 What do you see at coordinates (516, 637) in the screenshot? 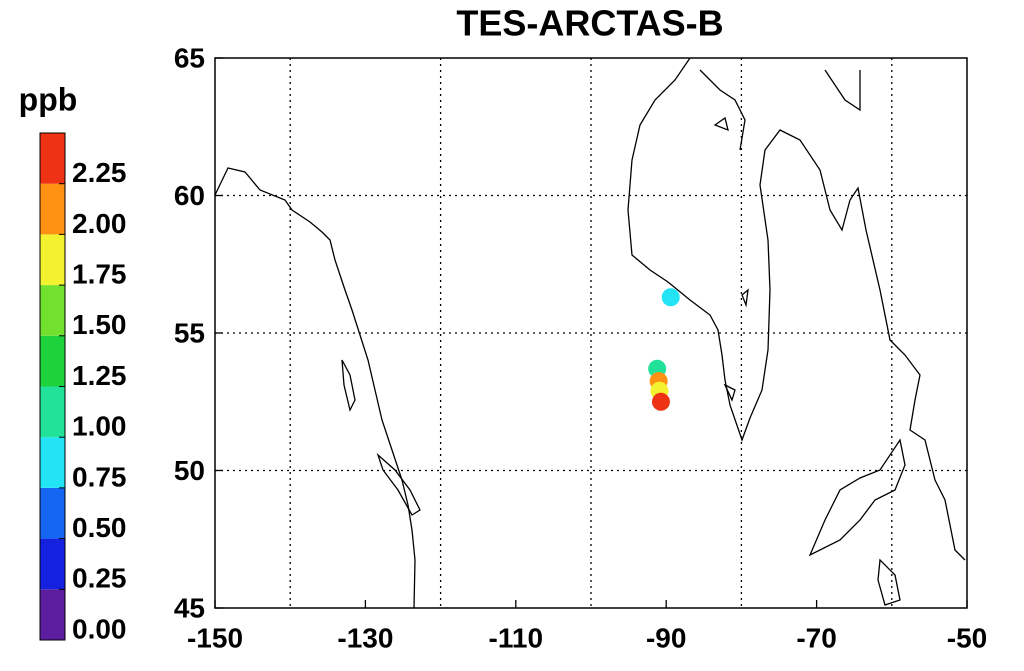
I see `x-tick-label: -110` at bounding box center [516, 637].